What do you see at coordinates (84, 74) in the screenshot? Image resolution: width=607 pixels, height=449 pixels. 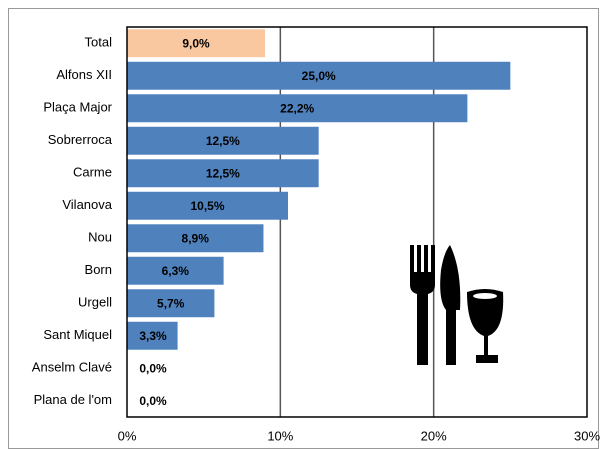 I see `y-tick-label: Alfons XII` at bounding box center [84, 74].